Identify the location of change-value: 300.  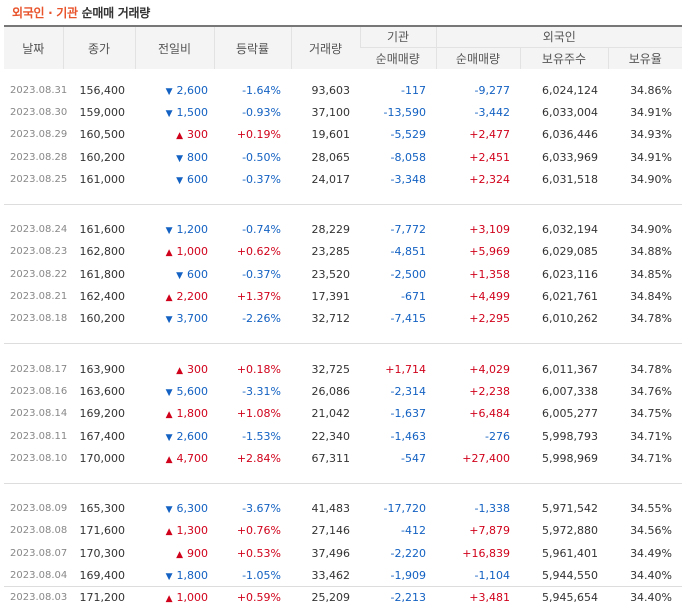
(197, 369).